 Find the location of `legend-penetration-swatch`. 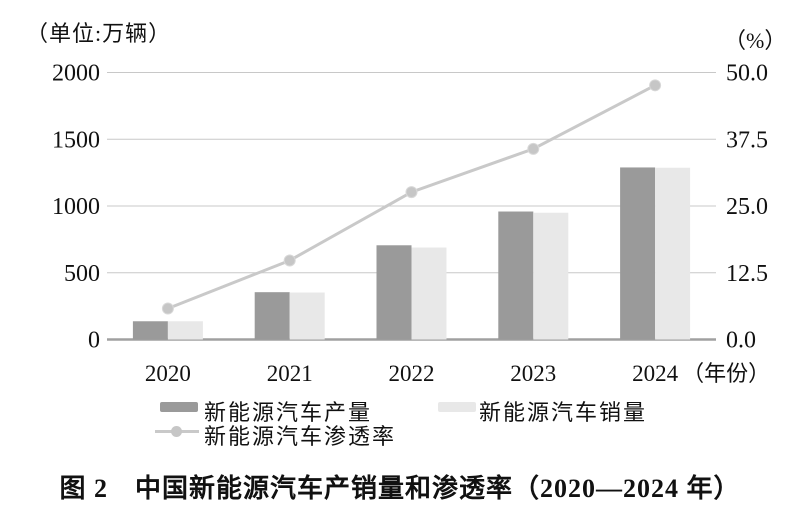

legend-penetration-swatch is located at coordinates (177, 431).